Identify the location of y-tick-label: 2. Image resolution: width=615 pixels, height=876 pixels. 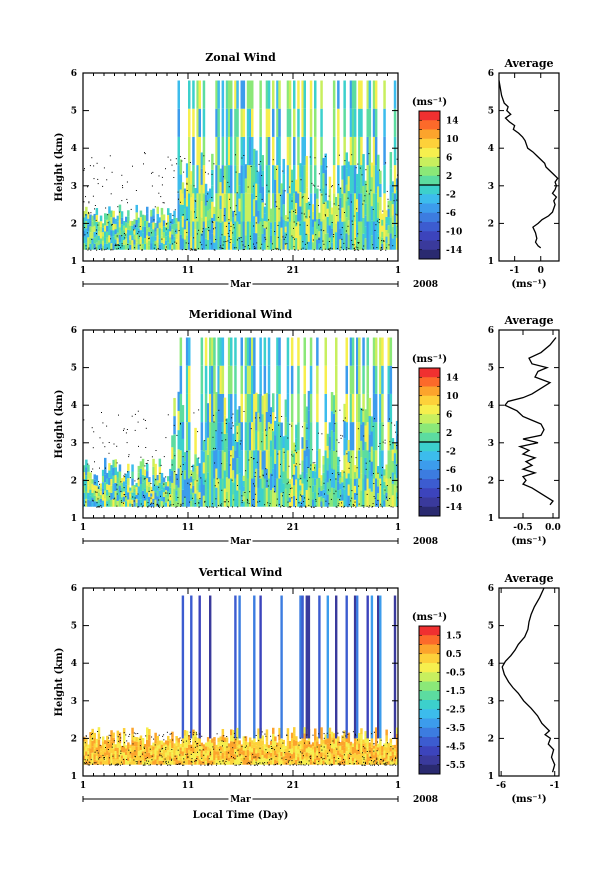
(74, 224).